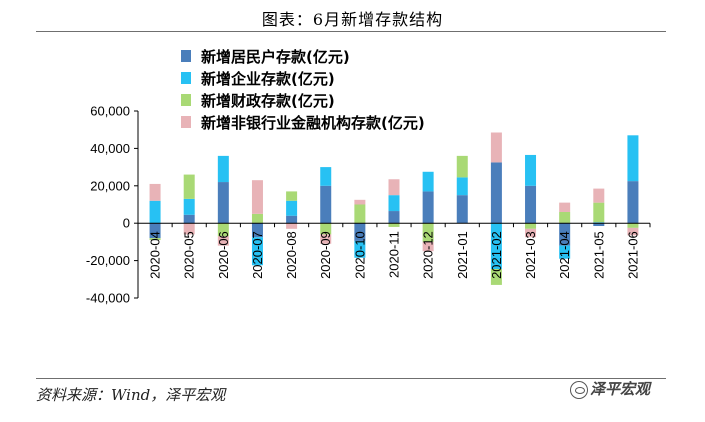 The height and width of the screenshot is (422, 705). I want to click on x-tick-label: 2021-06, so click(632, 255).